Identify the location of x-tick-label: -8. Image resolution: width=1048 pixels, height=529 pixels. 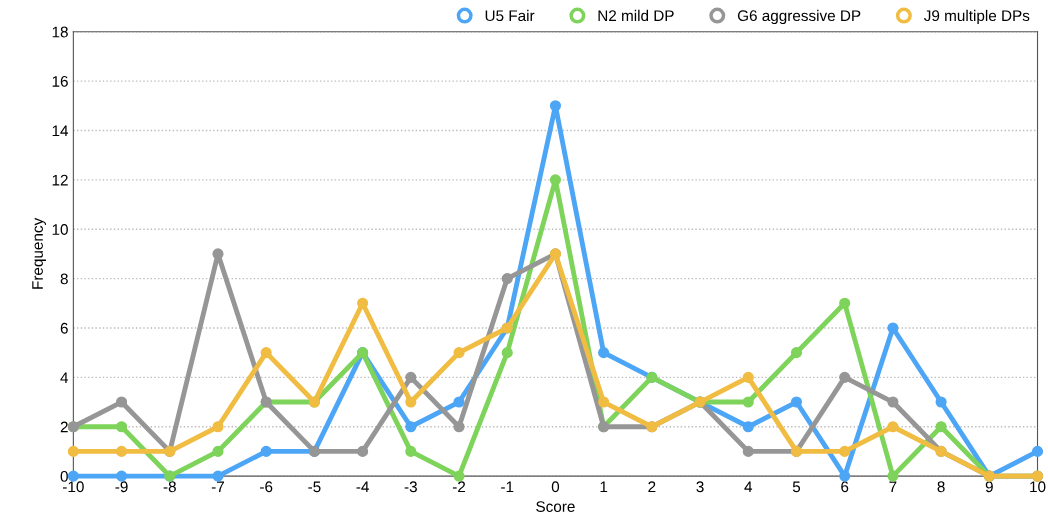
(169, 487).